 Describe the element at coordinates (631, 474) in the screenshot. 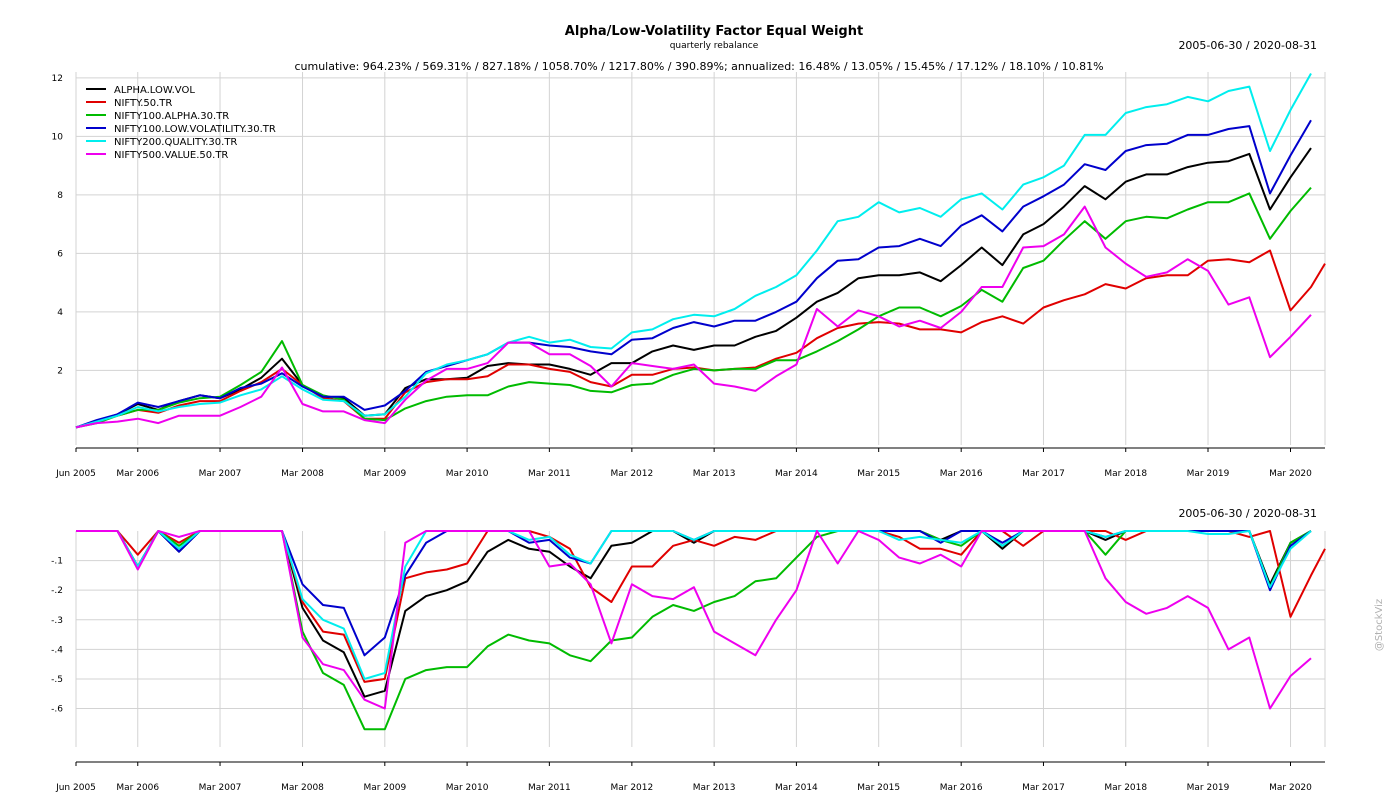

I see `upper-xtick-label: Mar 2012` at that location.